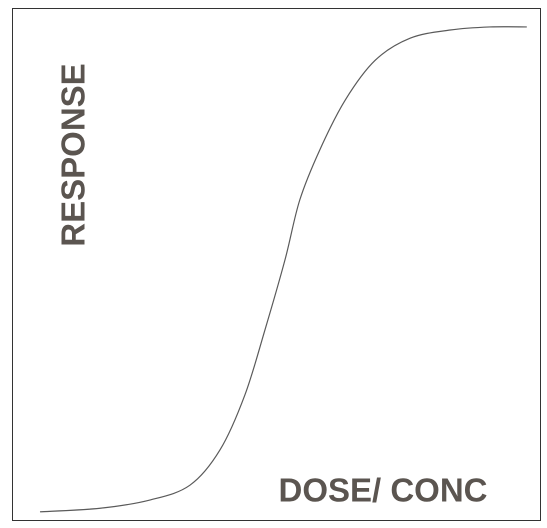 Image resolution: width=547 pixels, height=528 pixels. Describe the element at coordinates (73, 154) in the screenshot. I see `y-axis-label: RESPONSE` at that location.